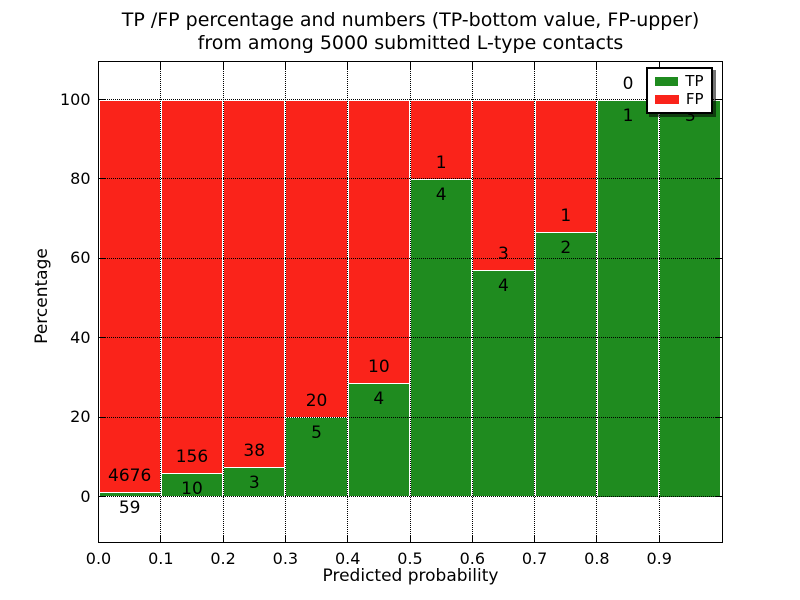  What do you see at coordinates (628, 83) in the screenshot?
I see `bar-count-label-fp: 0` at bounding box center [628, 83].